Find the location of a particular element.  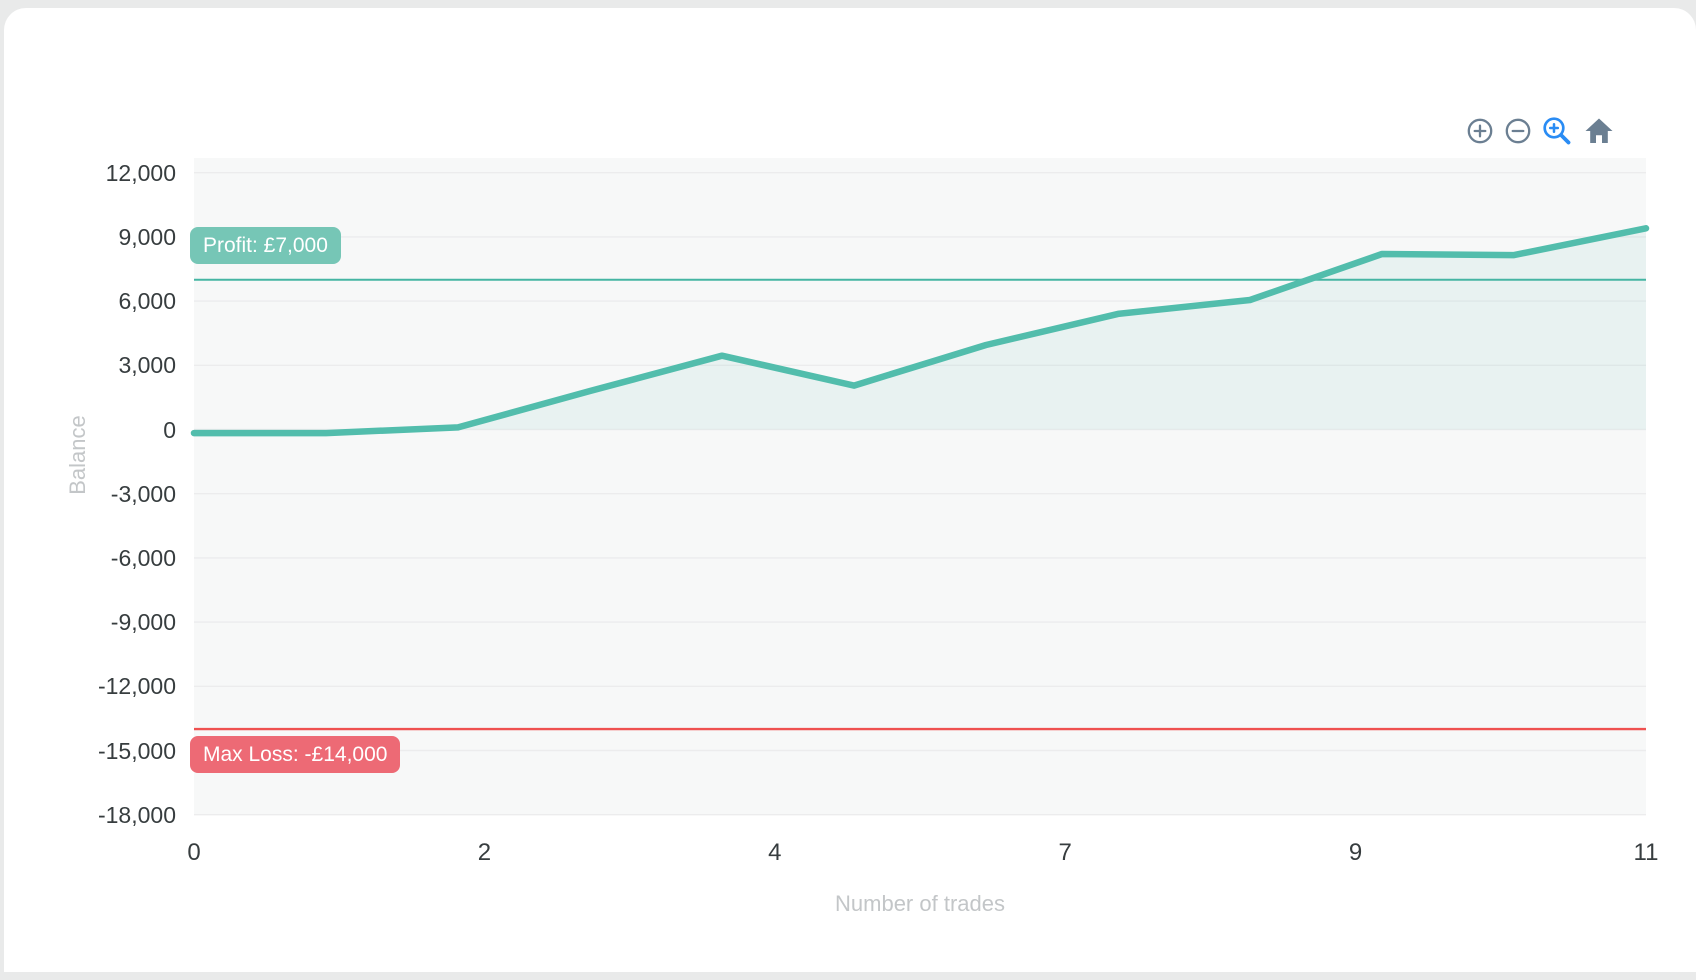

max-loss-annotation-badge: Max Loss: -£14,000 is located at coordinates (295, 755).